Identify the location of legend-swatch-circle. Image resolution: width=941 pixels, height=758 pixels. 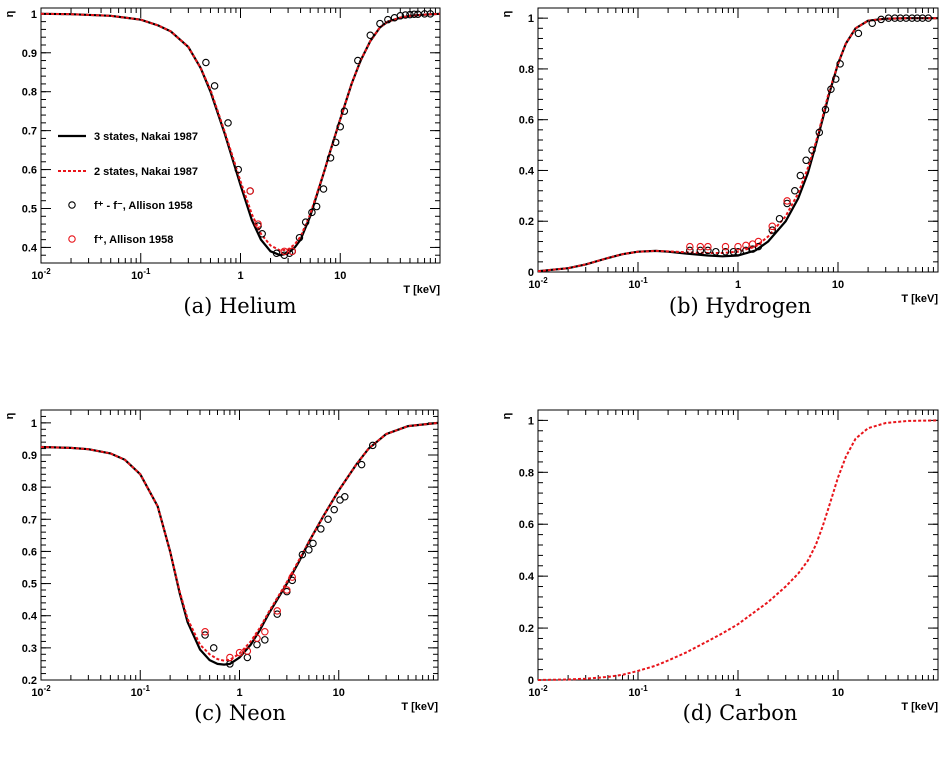
(72, 239).